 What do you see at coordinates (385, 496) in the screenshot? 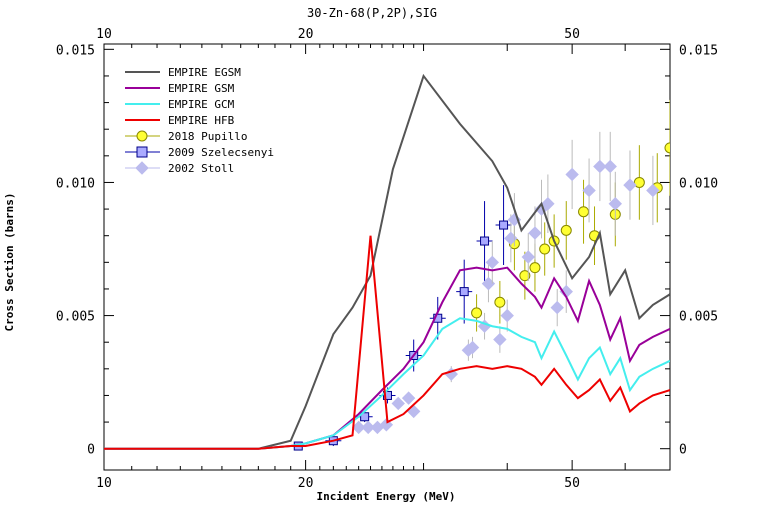
I see `x-axis-label: Incident Energy (MeV)` at bounding box center [385, 496].